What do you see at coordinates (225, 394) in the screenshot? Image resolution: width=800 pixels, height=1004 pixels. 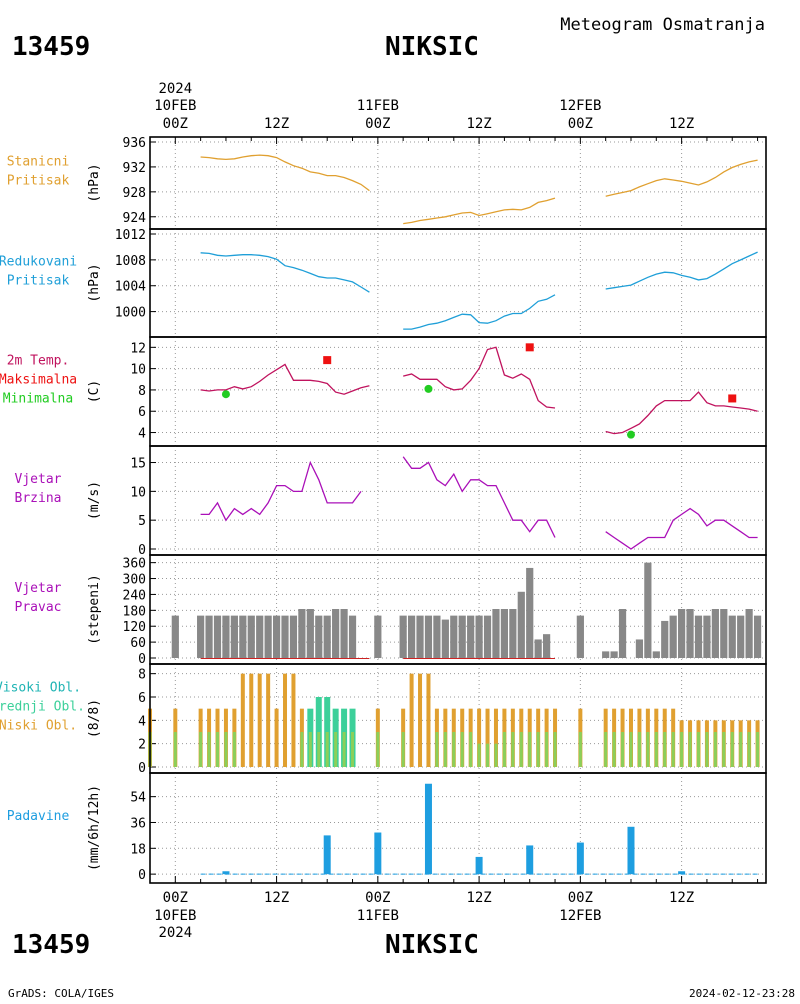 I see `temp-min-marker` at bounding box center [225, 394].